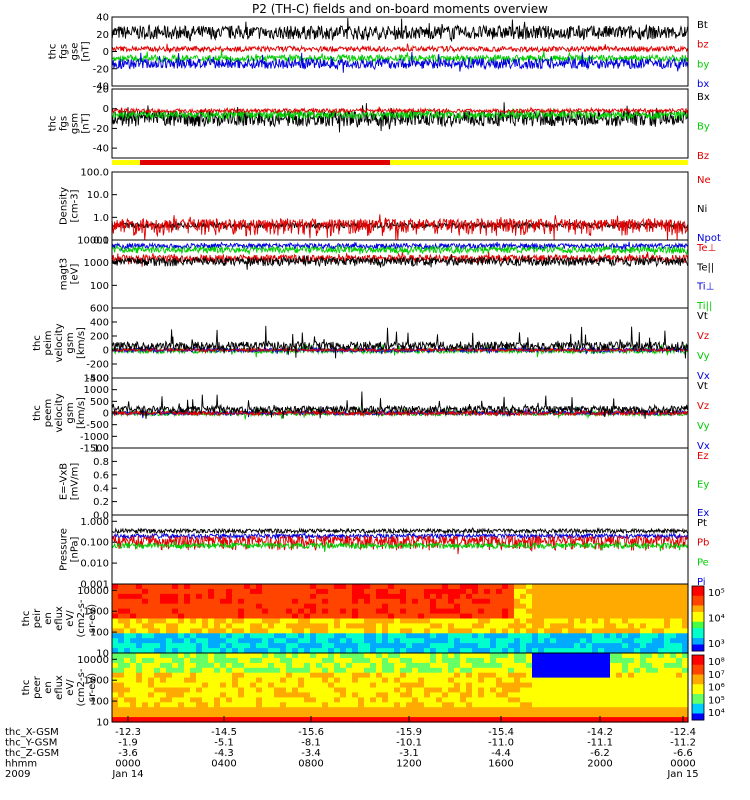 This screenshot has width=750, height=800. What do you see at coordinates (75, 274) in the screenshot?
I see `y-axis-label-line: [eV]` at bounding box center [75, 274].